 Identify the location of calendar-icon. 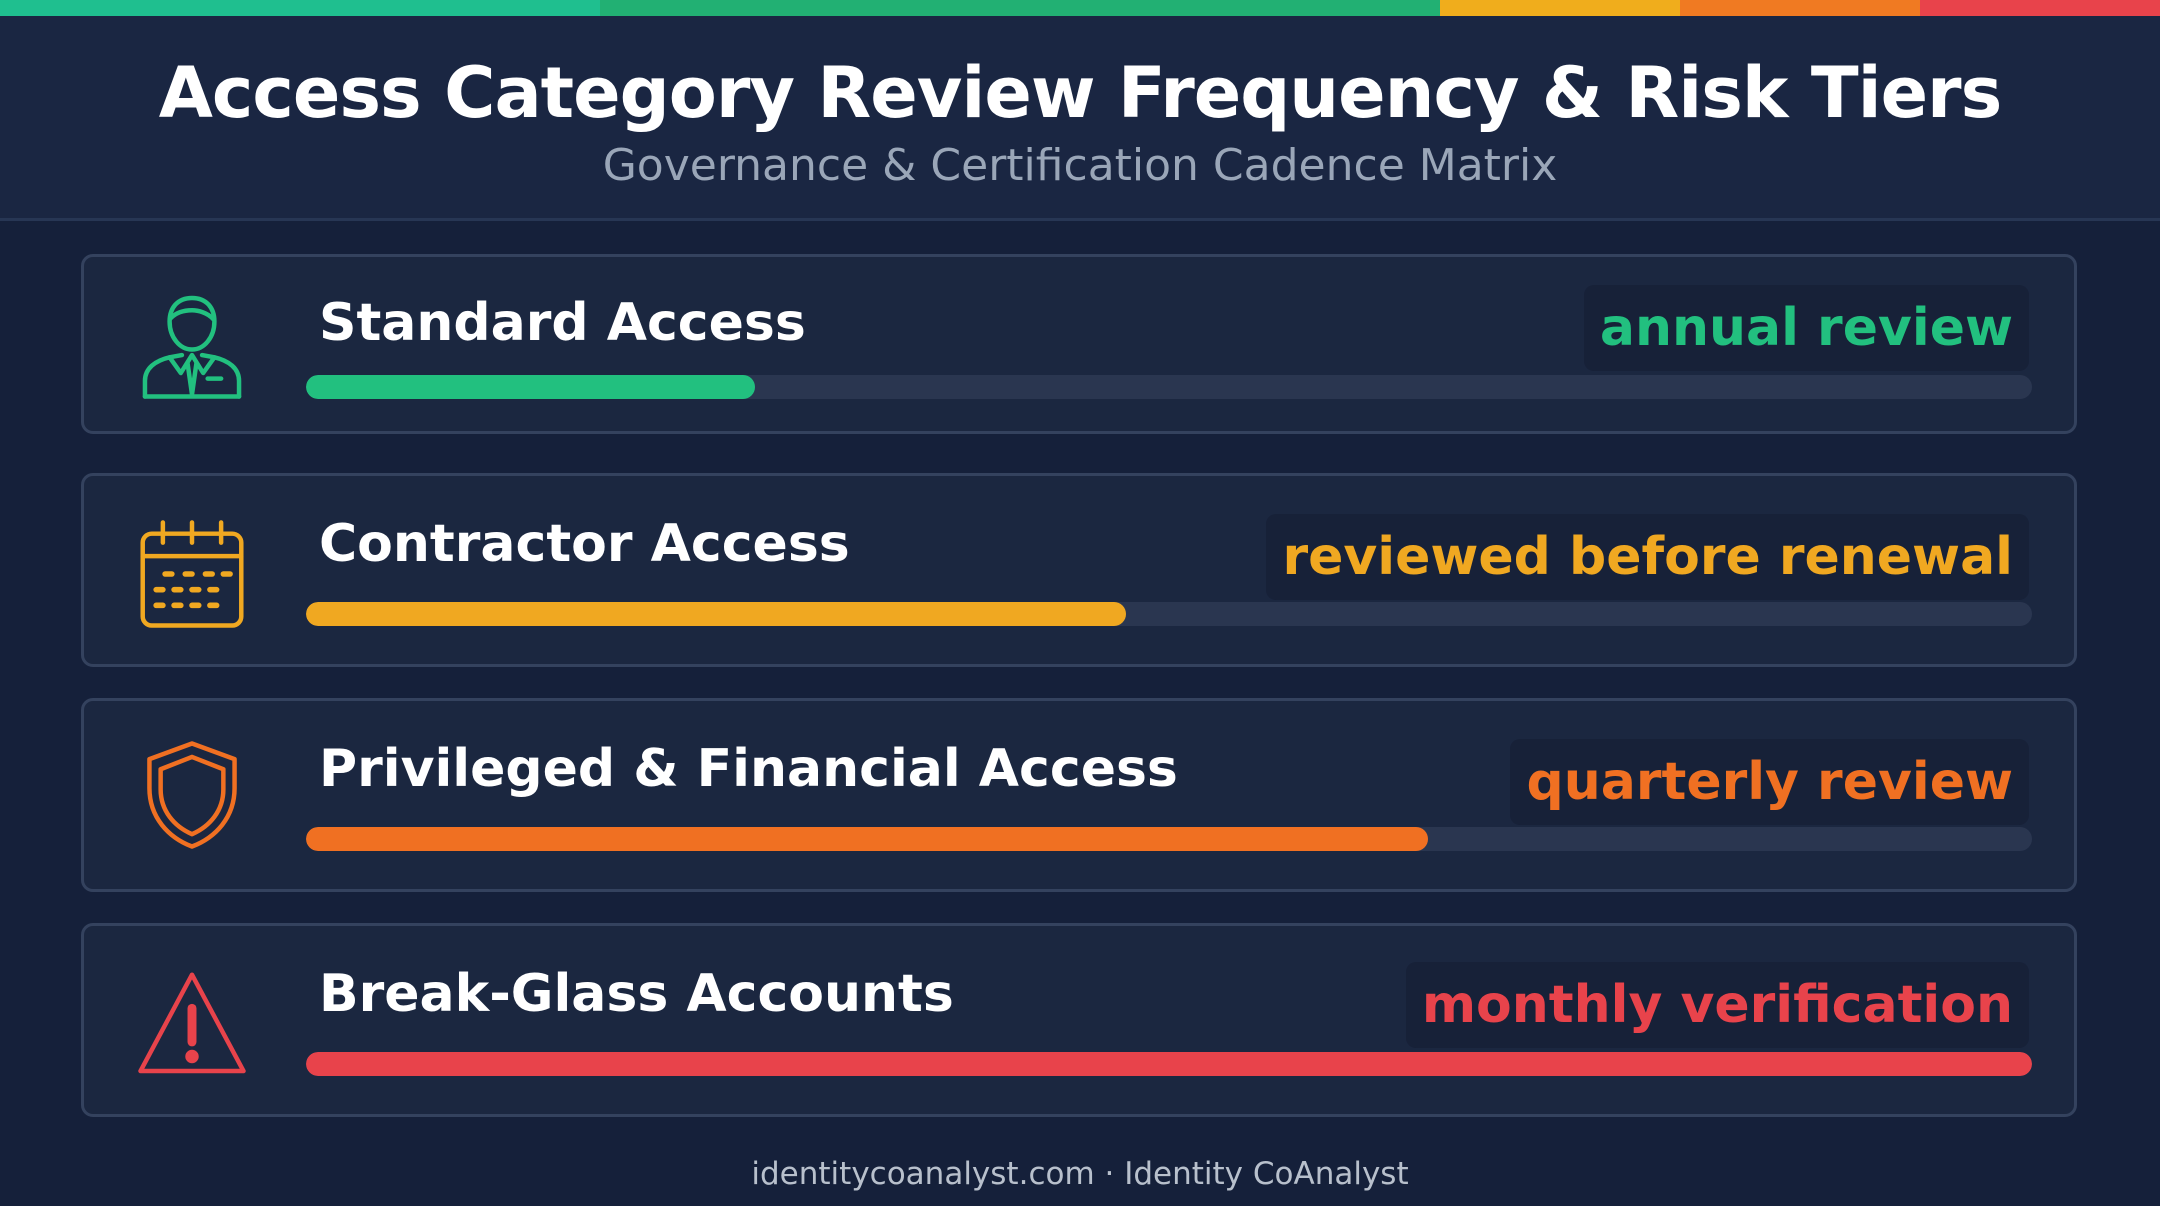
(192, 574).